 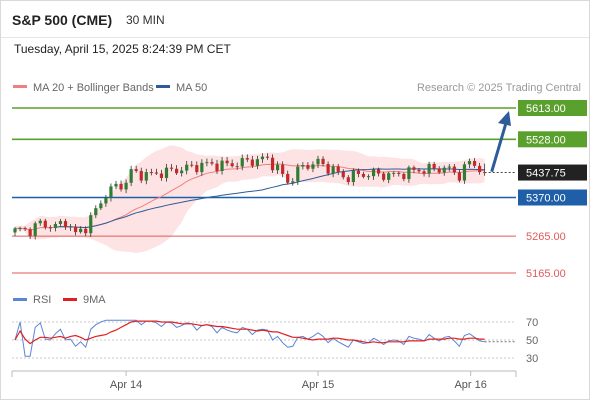 I want to click on projection-arrow-shaft, so click(x=499, y=147).